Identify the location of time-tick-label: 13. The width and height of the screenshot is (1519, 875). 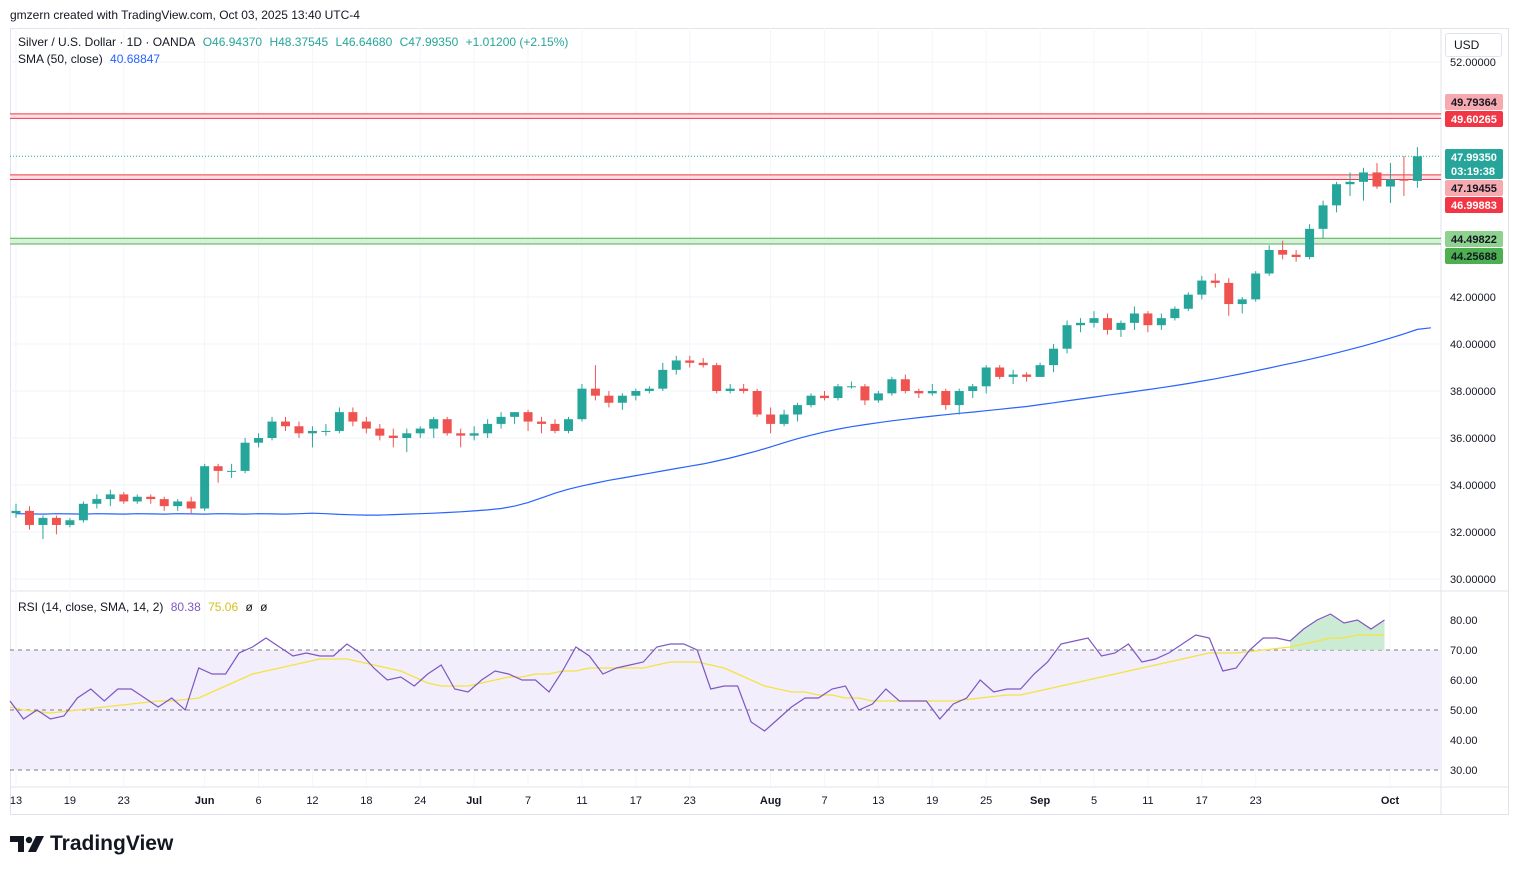
(16, 801).